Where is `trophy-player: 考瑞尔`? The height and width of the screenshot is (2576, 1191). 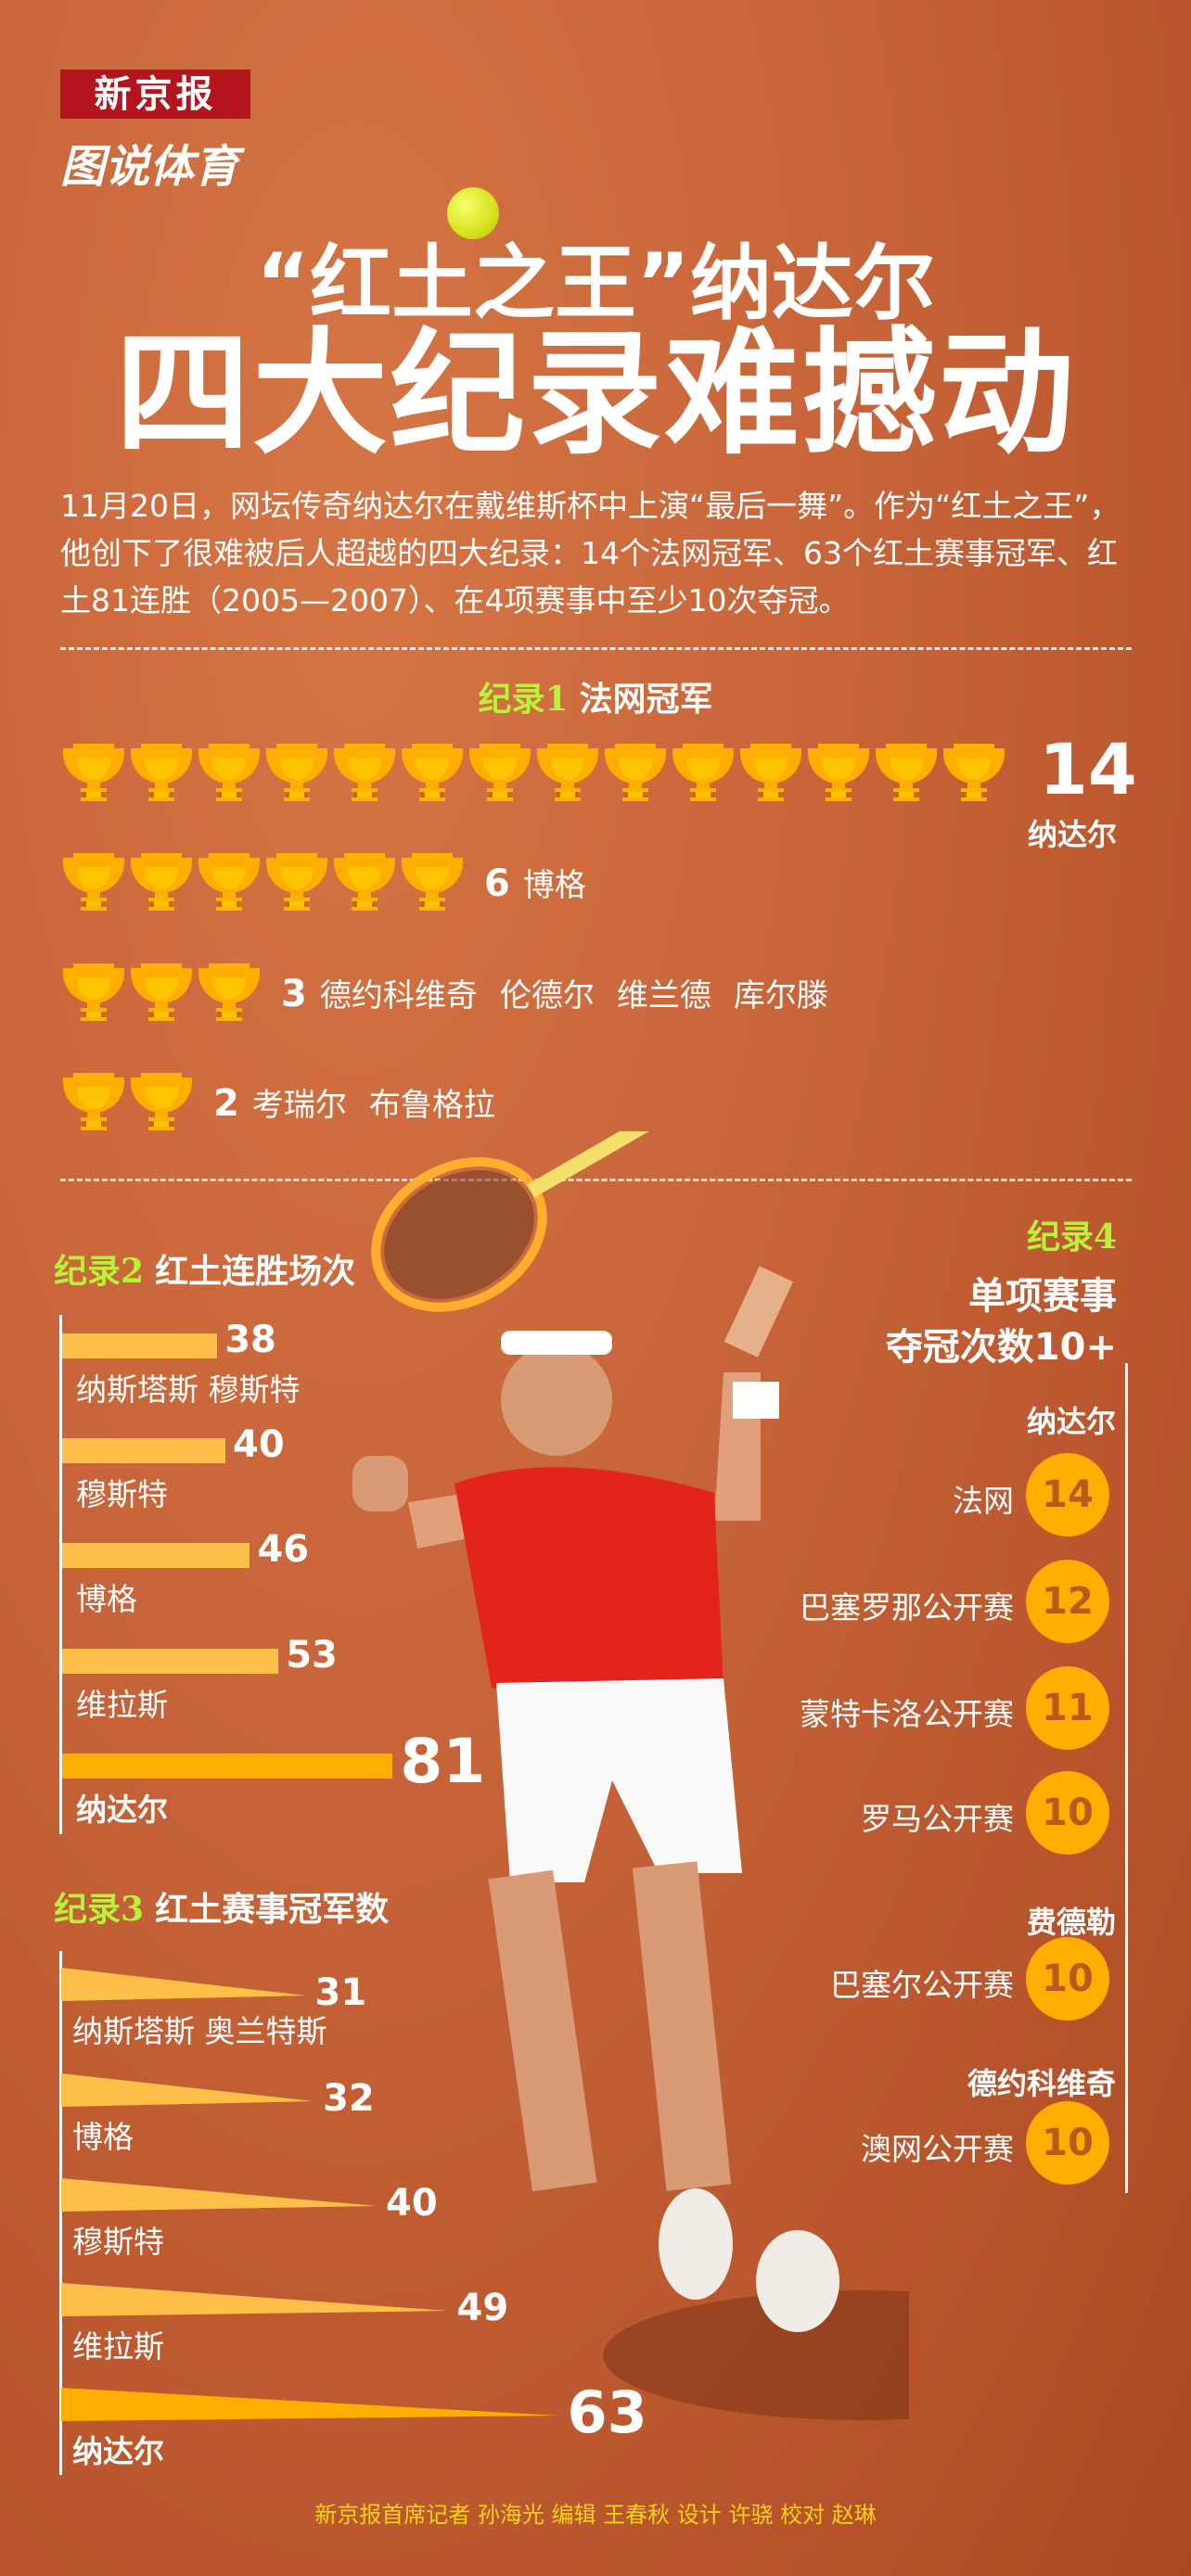 trophy-player: 考瑞尔 is located at coordinates (299, 1105).